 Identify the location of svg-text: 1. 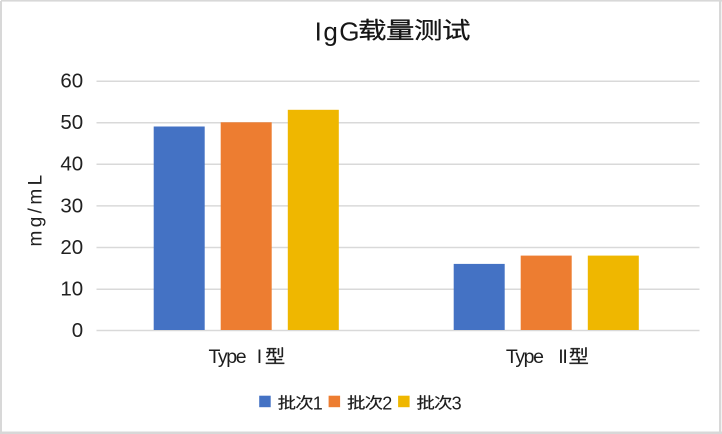
(318, 404).